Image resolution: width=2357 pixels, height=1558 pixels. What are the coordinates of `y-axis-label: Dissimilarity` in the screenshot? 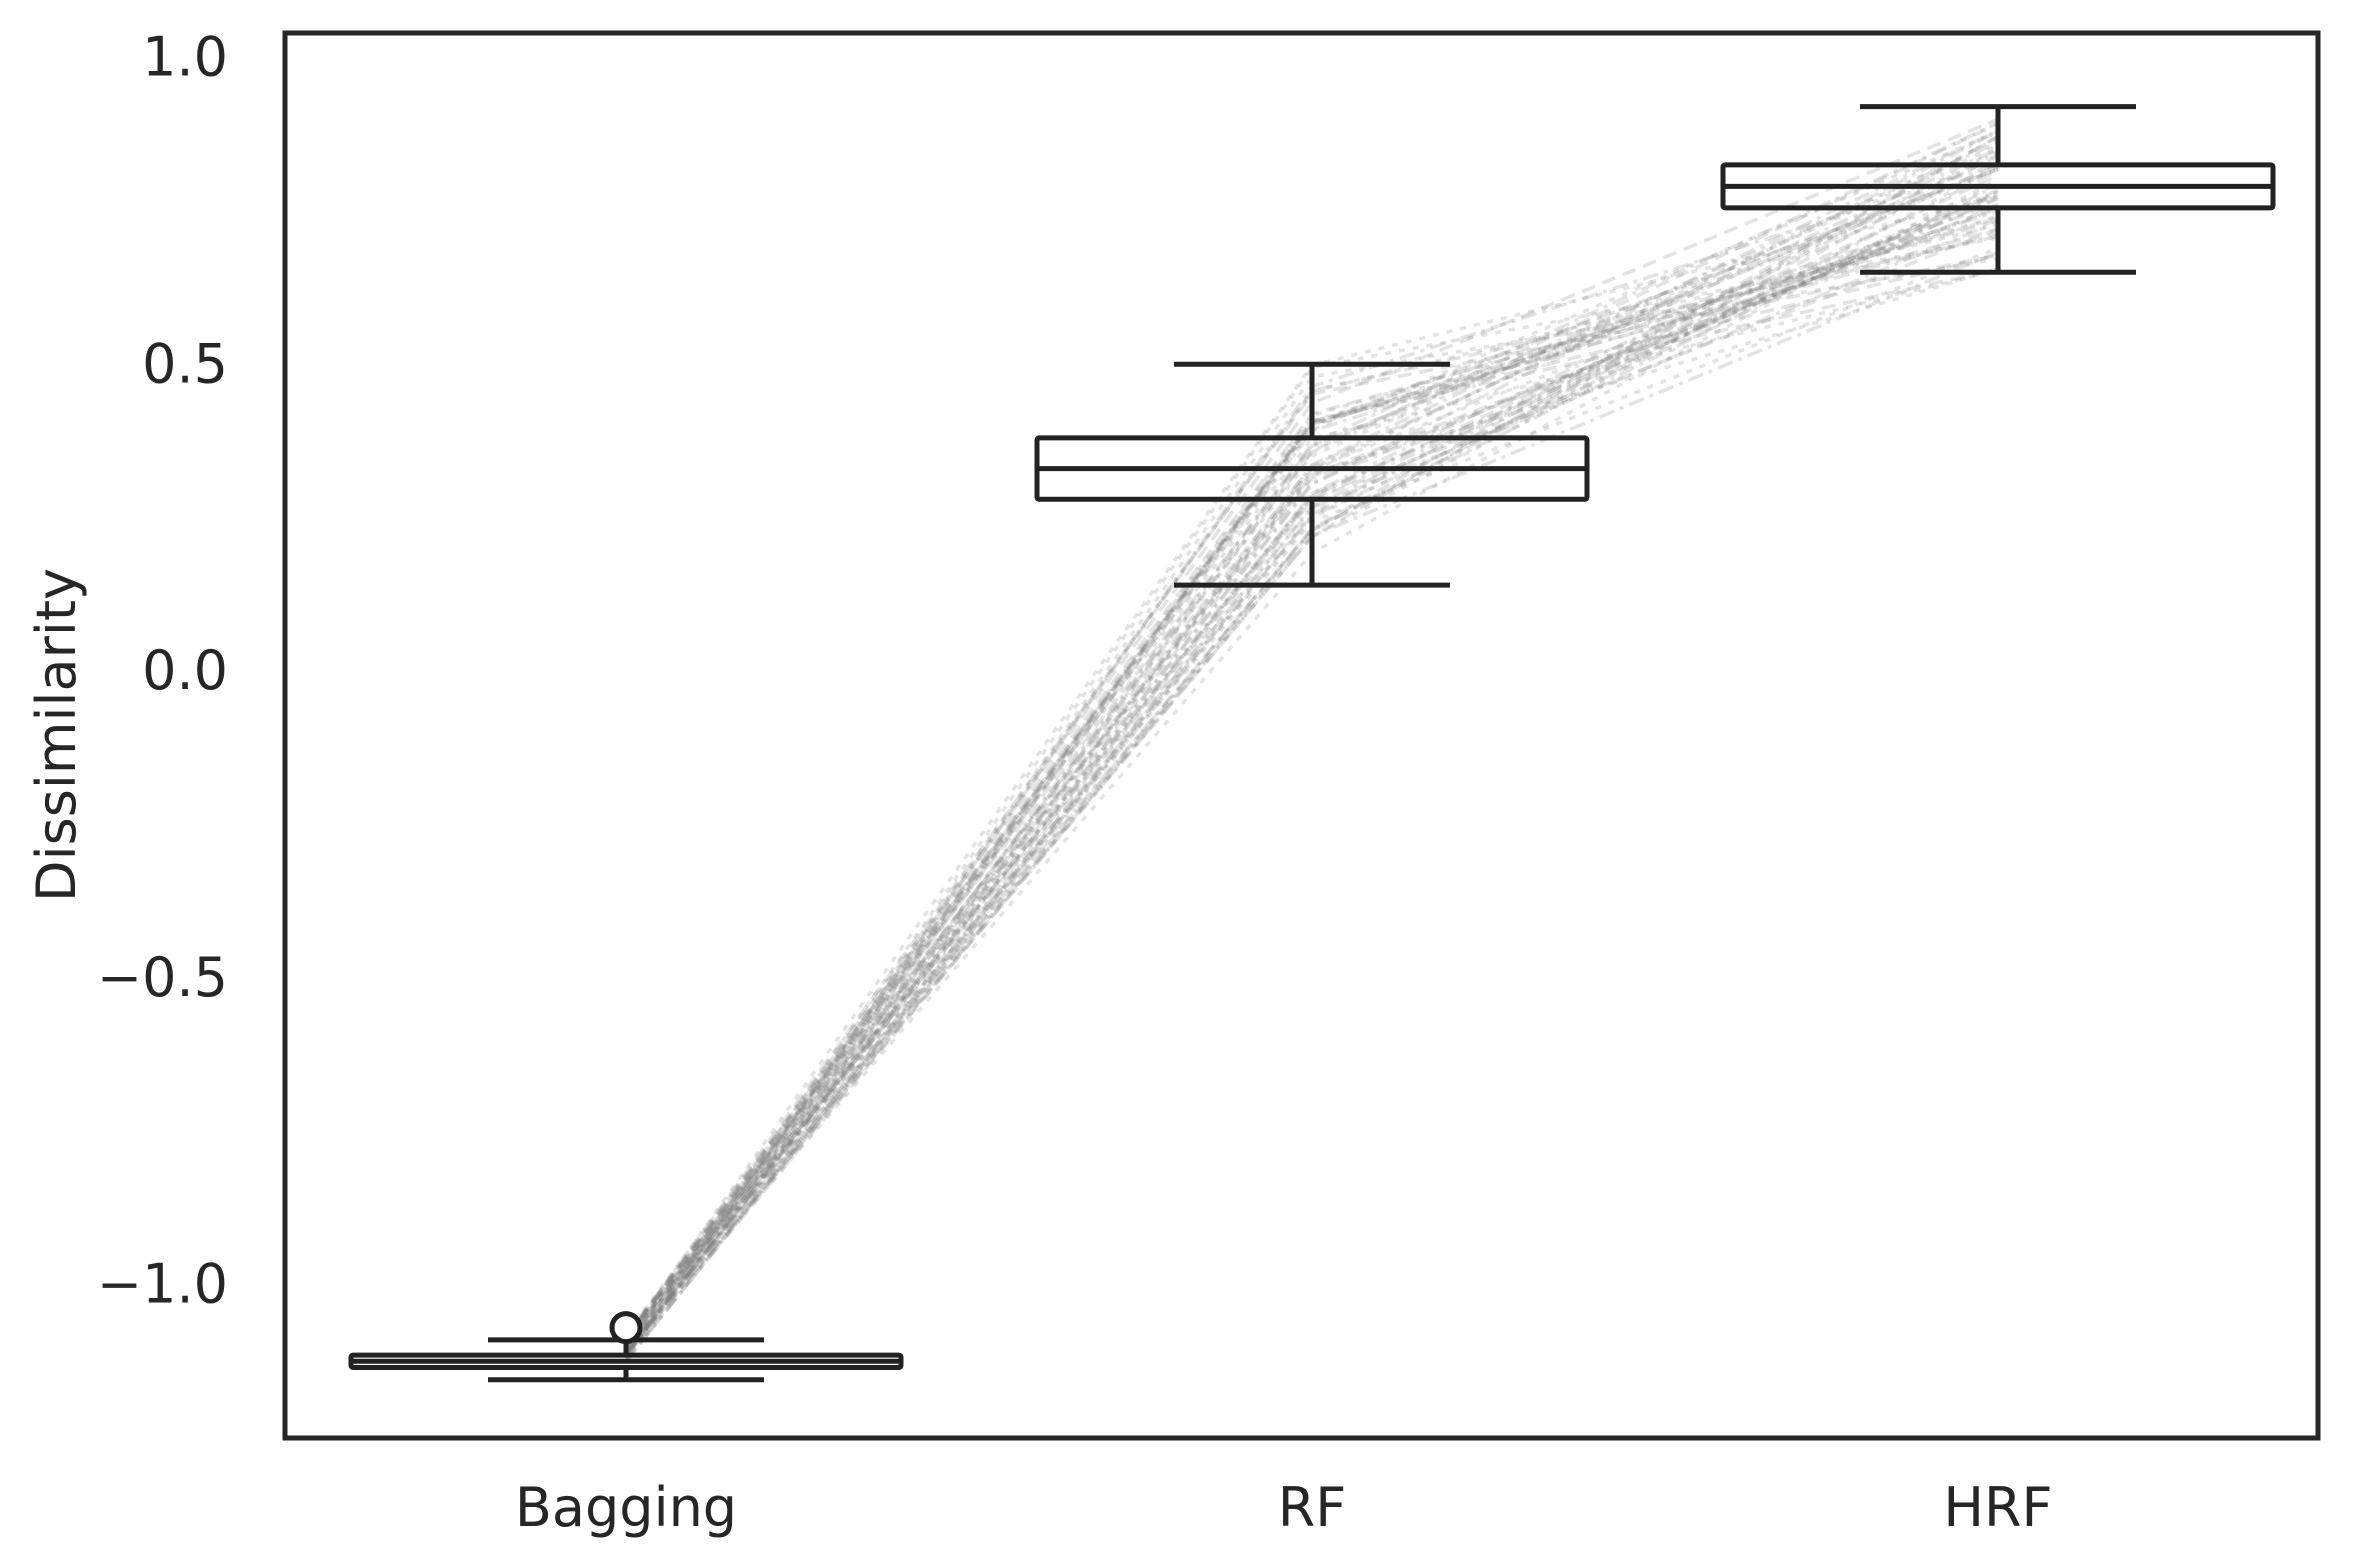 It's located at (56, 735).